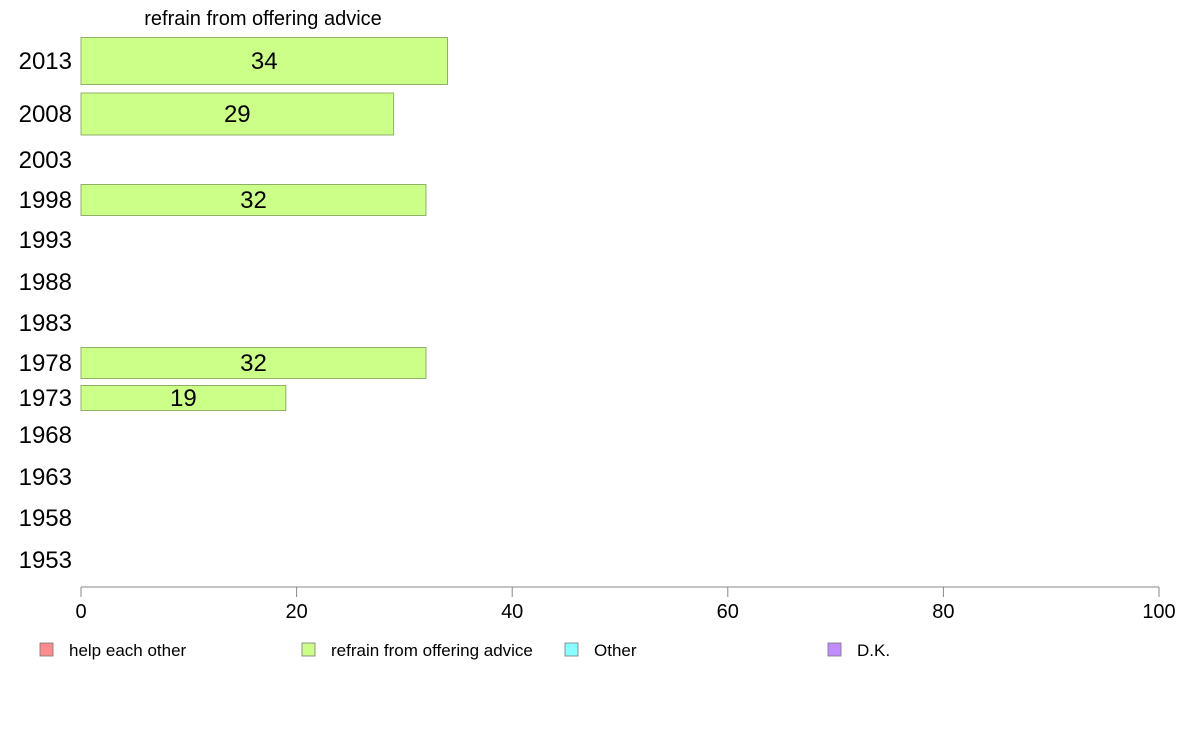 This screenshot has height=736, width=1188. Describe the element at coordinates (45, 323) in the screenshot. I see `y-tick-label: 1983` at that location.